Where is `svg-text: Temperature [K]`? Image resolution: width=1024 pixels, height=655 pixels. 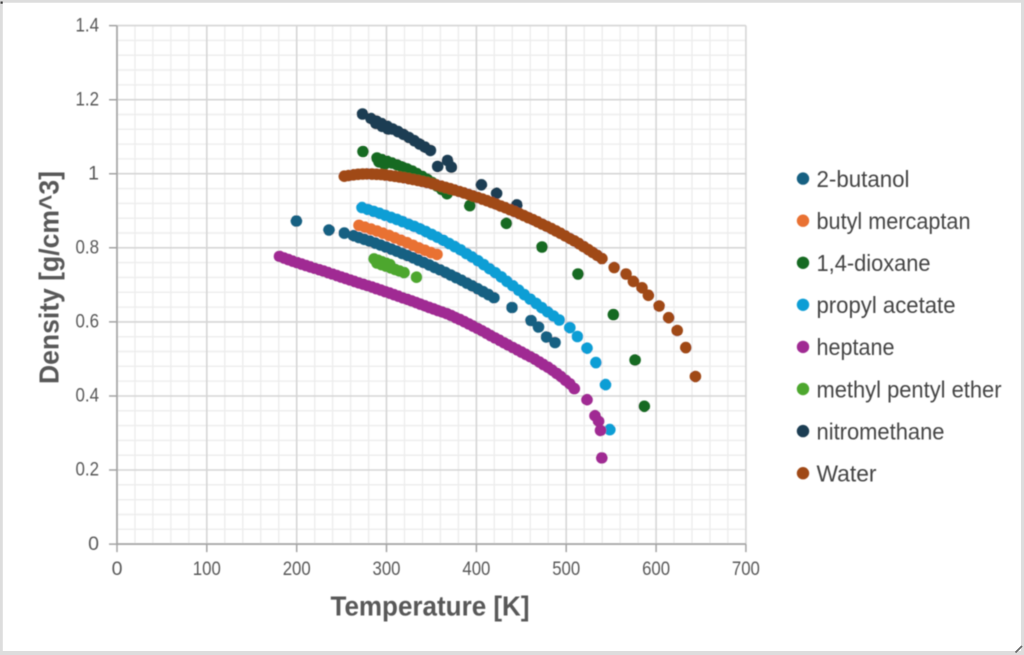
svg-text: Temperature [K] is located at coordinates (430, 606).